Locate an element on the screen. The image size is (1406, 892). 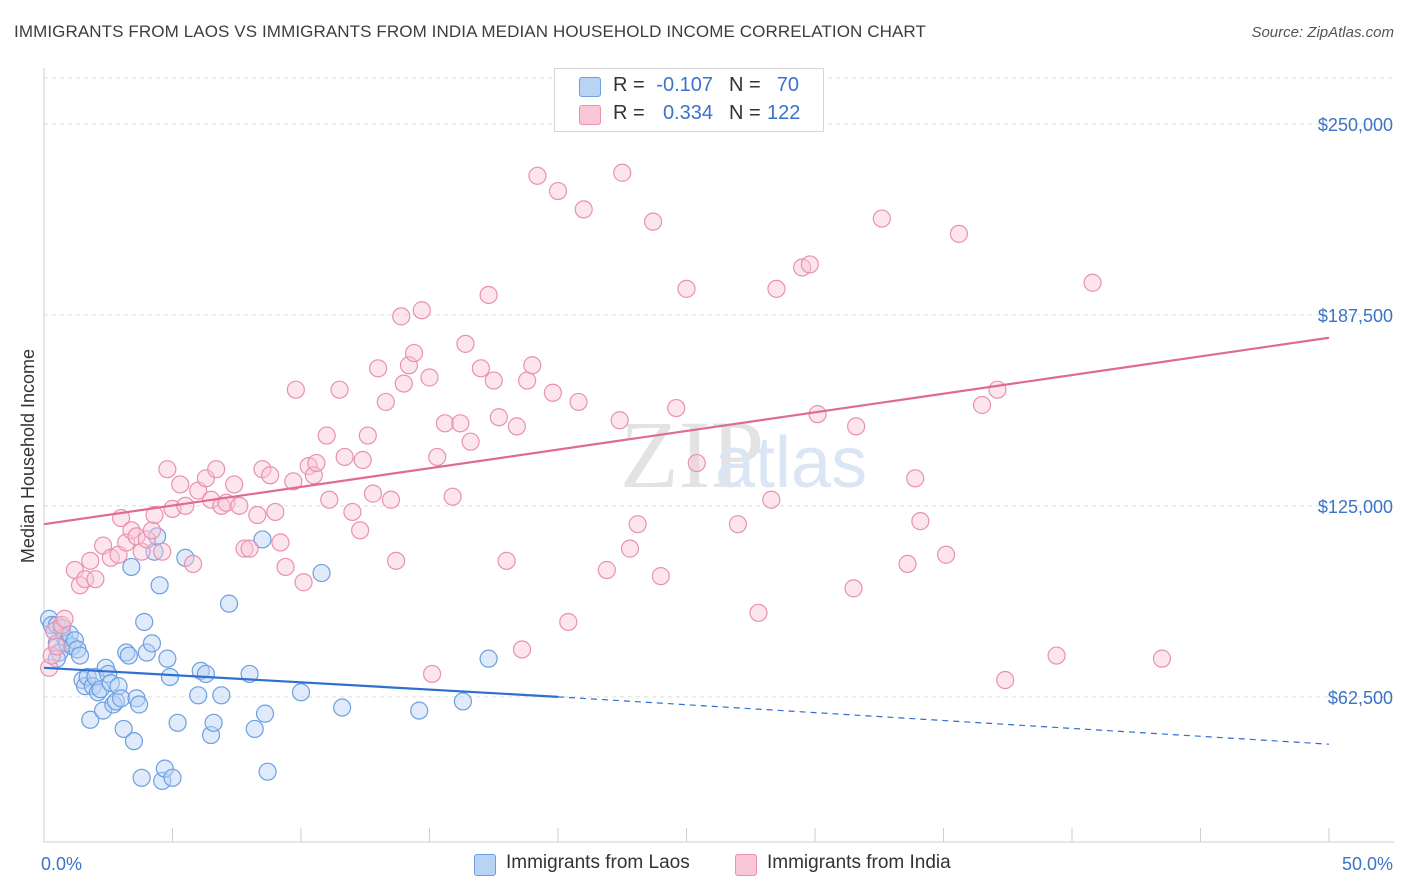
legend-label-india: Immigrants from India is located at coordinates (859, 862).